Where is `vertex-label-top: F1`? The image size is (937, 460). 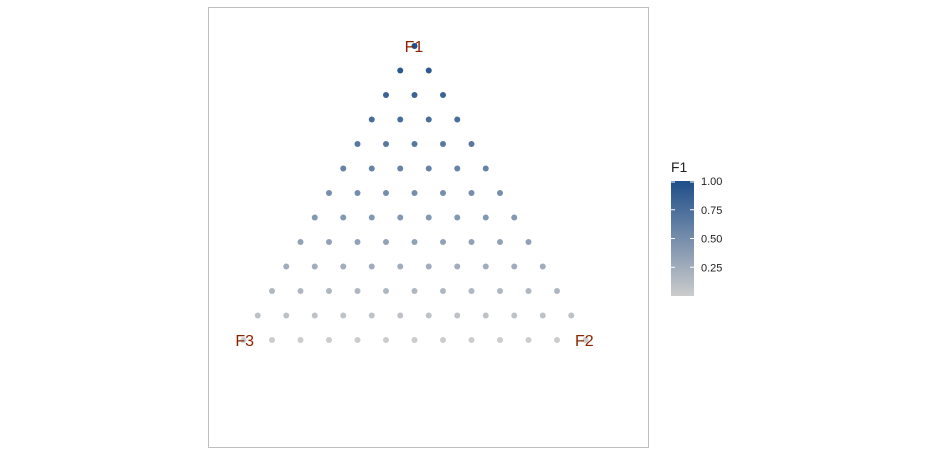
vertex-label-top: F1 is located at coordinates (414, 47).